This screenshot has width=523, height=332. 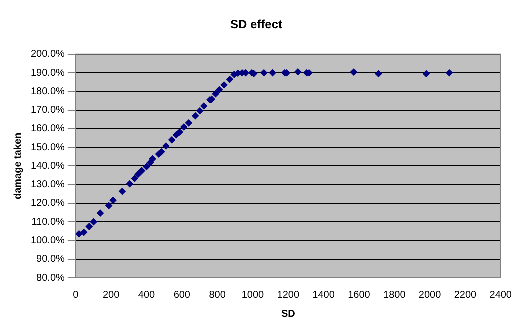 I want to click on y-tick-label: 80.0%, so click(x=51, y=278).